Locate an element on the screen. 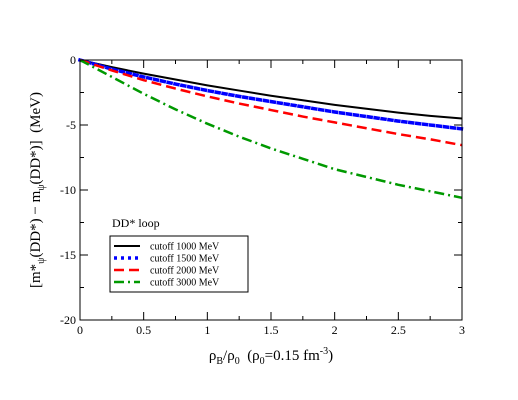  y-tick-label: -15 is located at coordinates (68, 255).